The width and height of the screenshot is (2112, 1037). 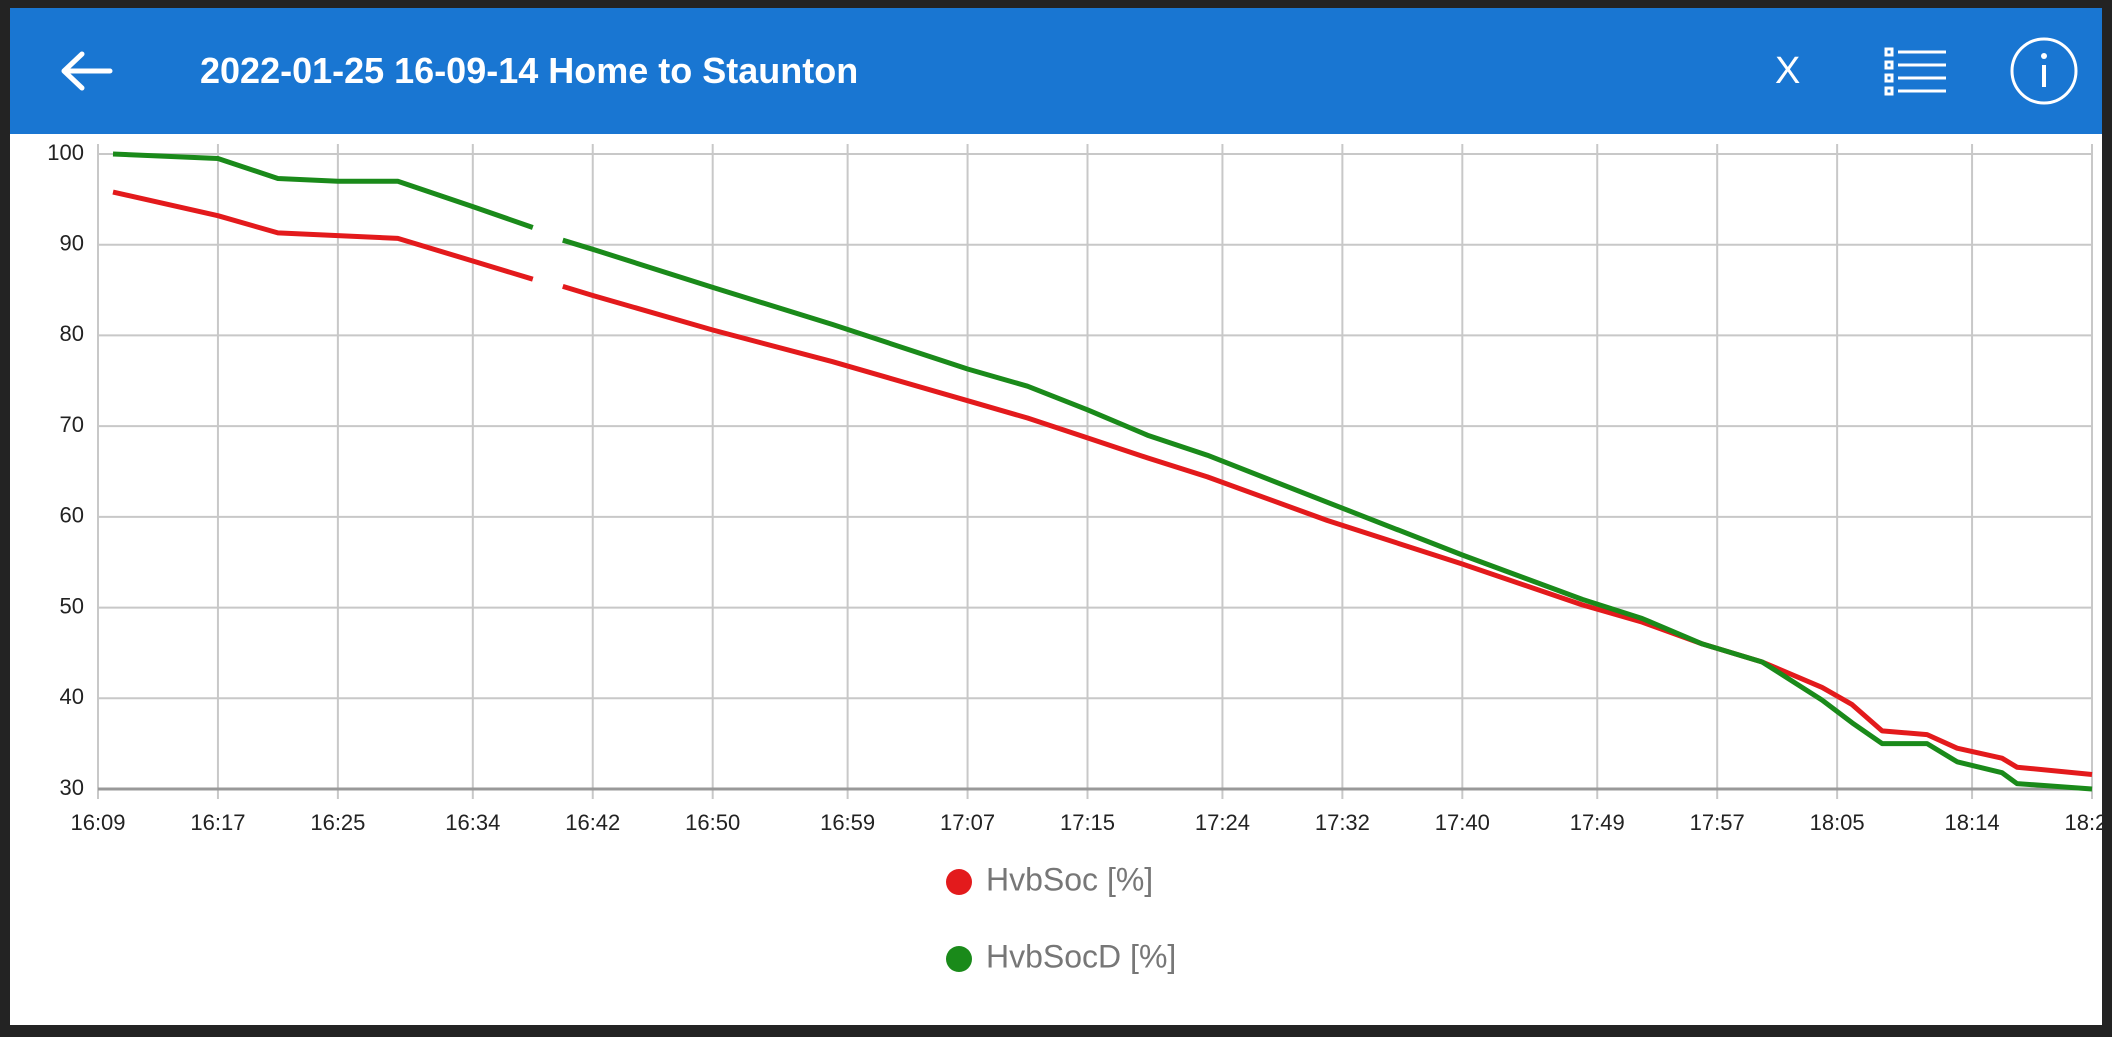 I want to click on info-button, so click(x=2044, y=71).